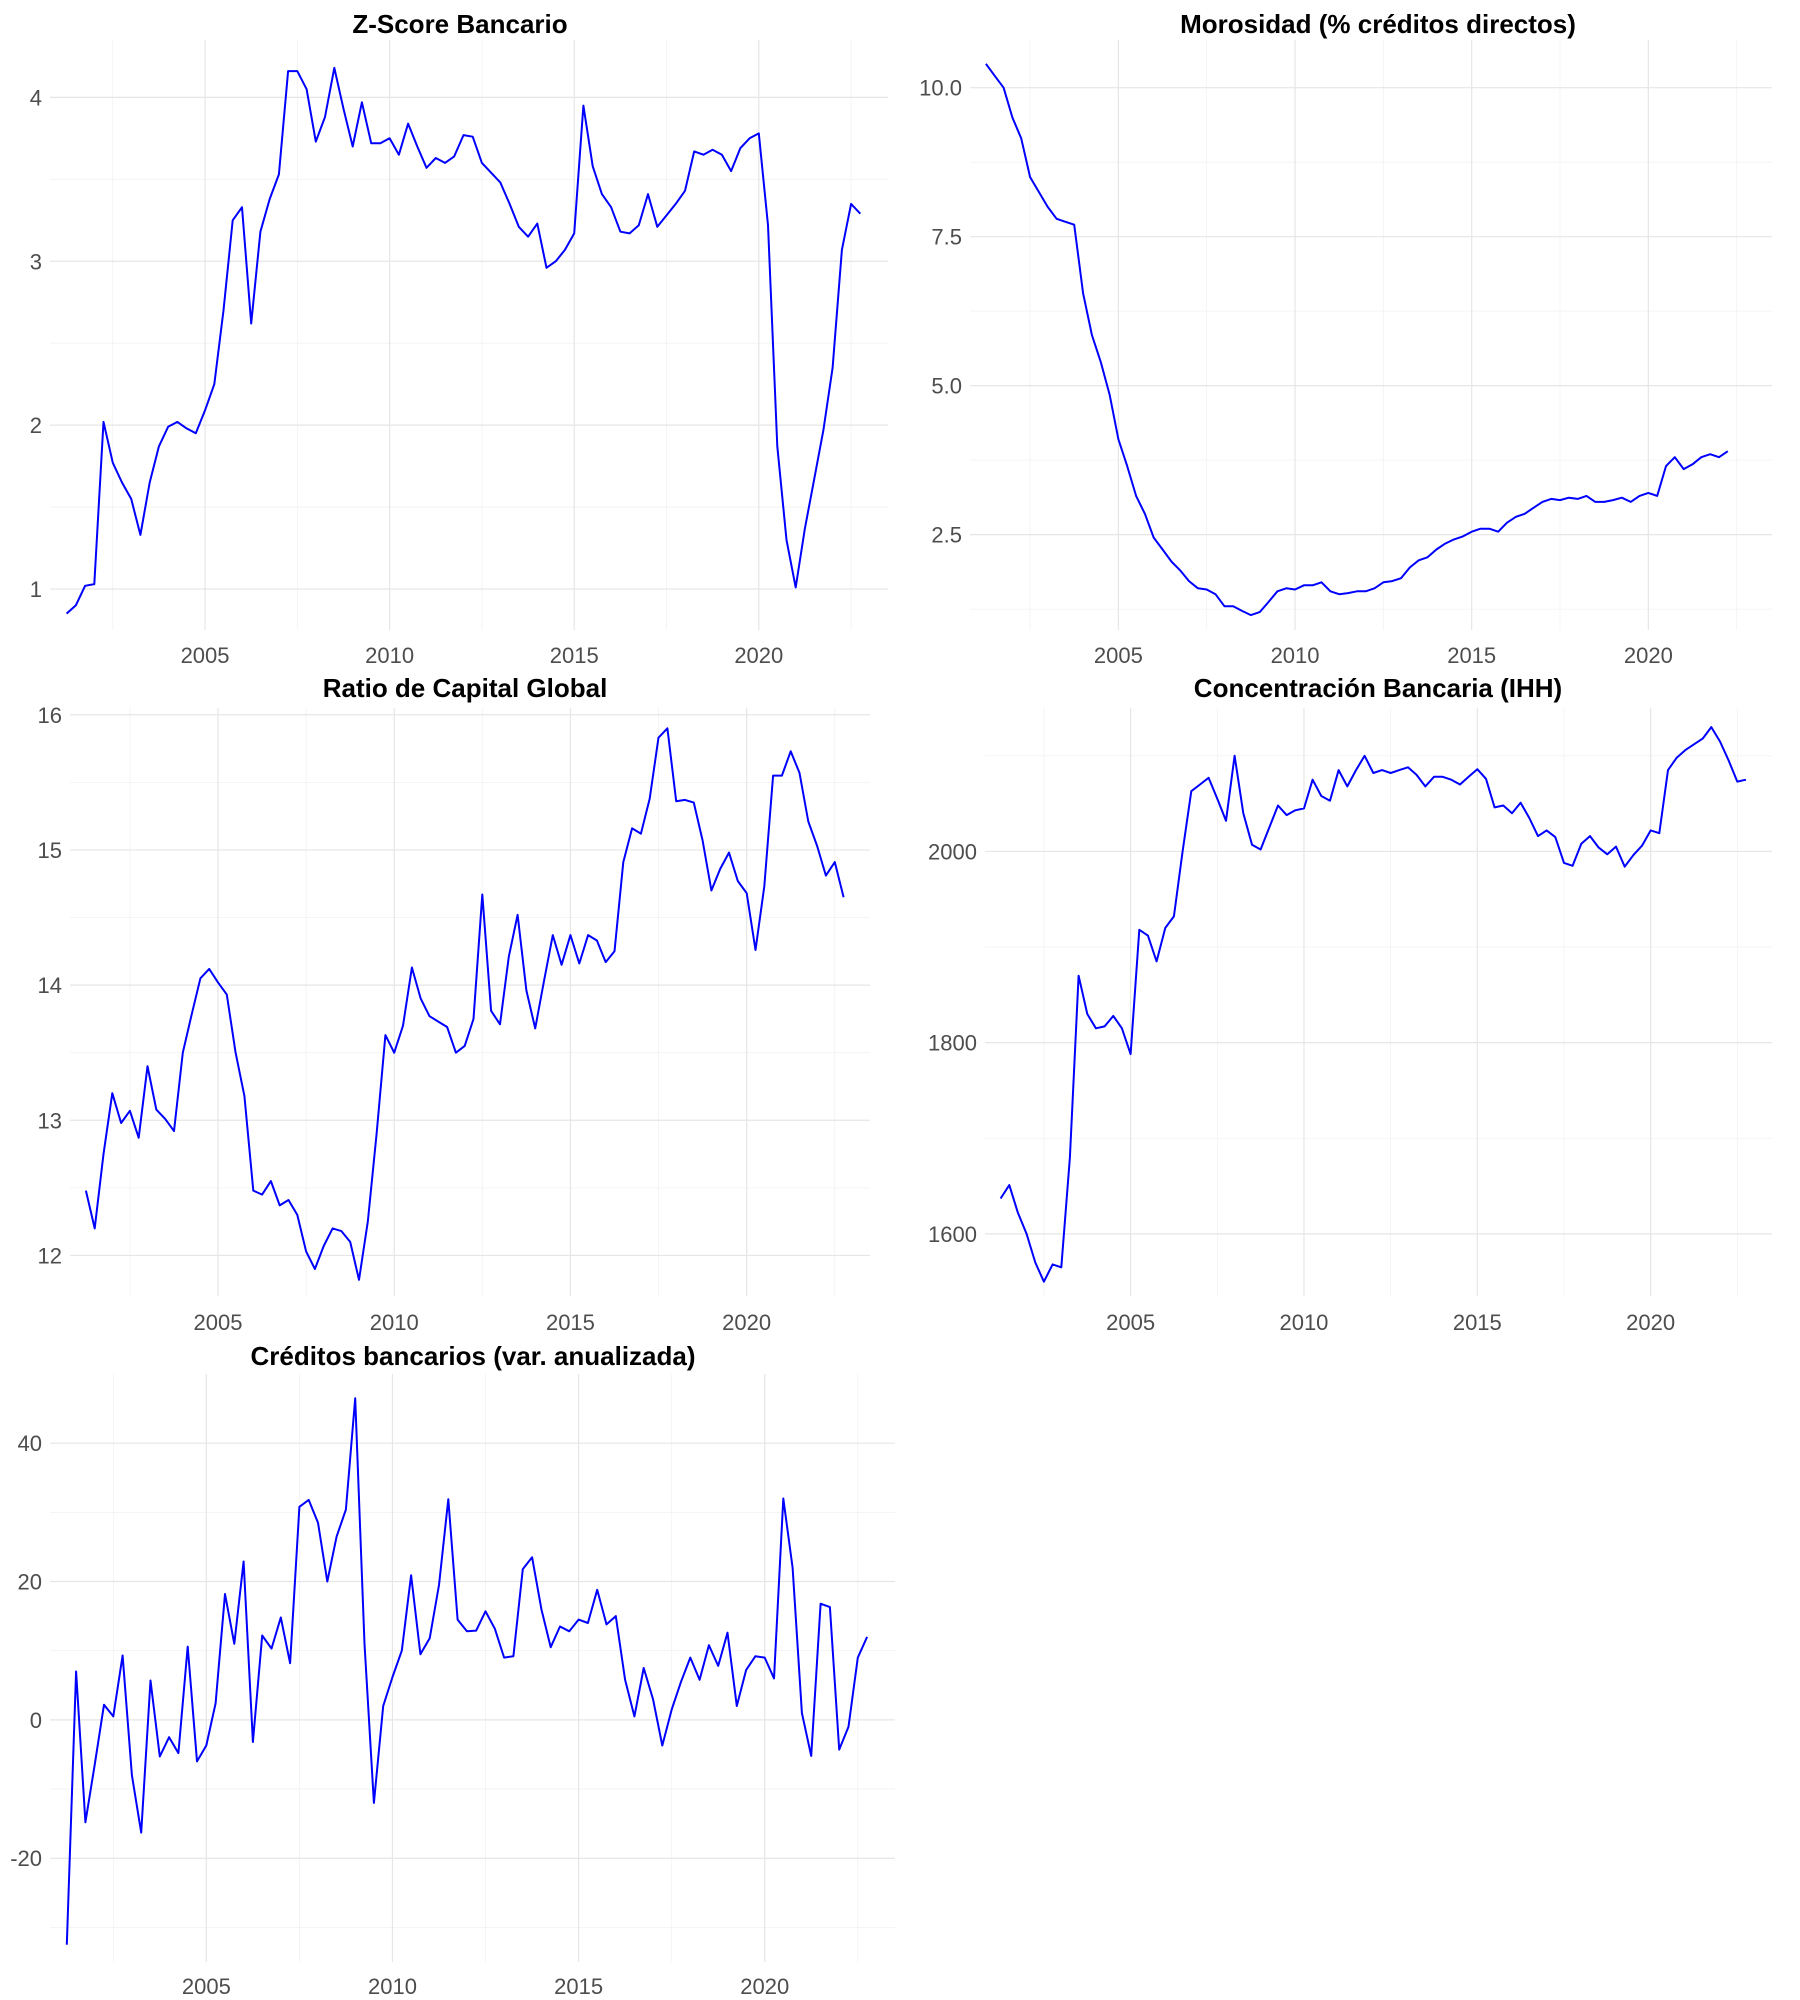 The image size is (1800, 2000). What do you see at coordinates (50, 985) in the screenshot?
I see `y-tick-label: 14` at bounding box center [50, 985].